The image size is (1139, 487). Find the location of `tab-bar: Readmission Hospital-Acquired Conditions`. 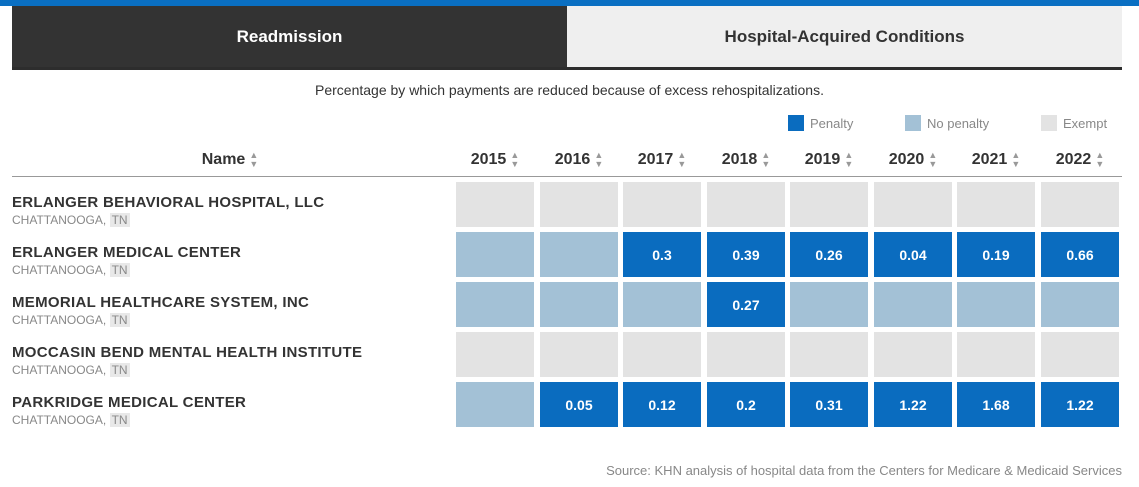

tab-bar: Readmission Hospital-Acquired Conditions is located at coordinates (567, 38).